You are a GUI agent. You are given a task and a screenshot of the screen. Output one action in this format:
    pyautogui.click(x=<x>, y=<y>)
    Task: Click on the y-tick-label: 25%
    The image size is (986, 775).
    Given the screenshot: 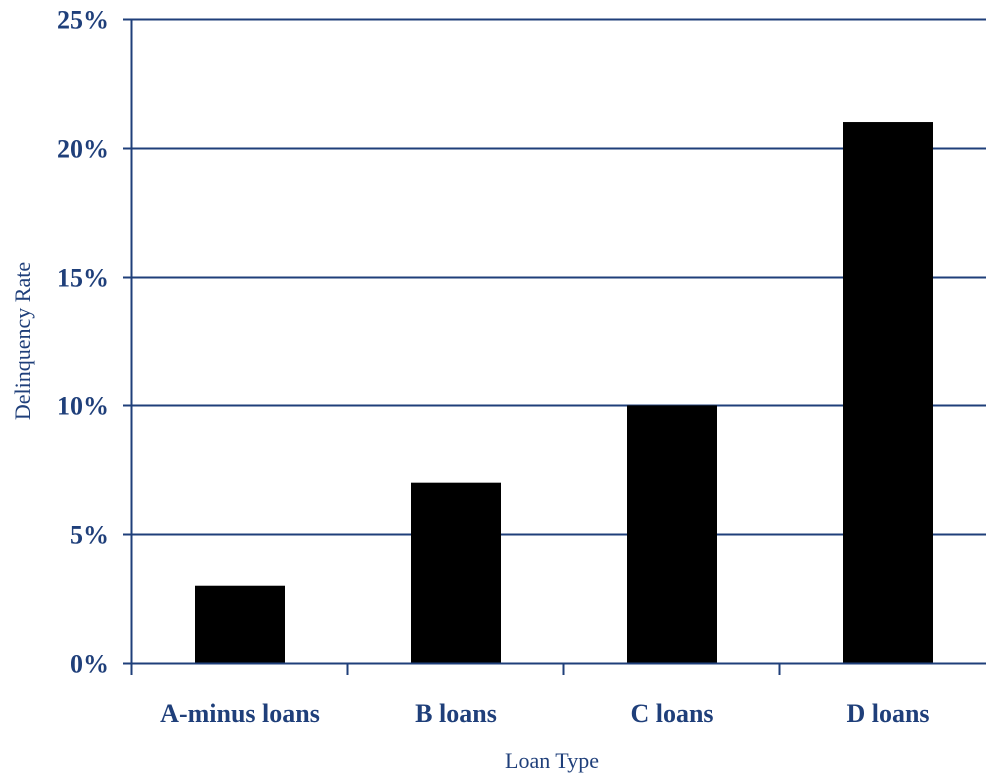 What is the action you would take?
    pyautogui.click(x=83, y=20)
    